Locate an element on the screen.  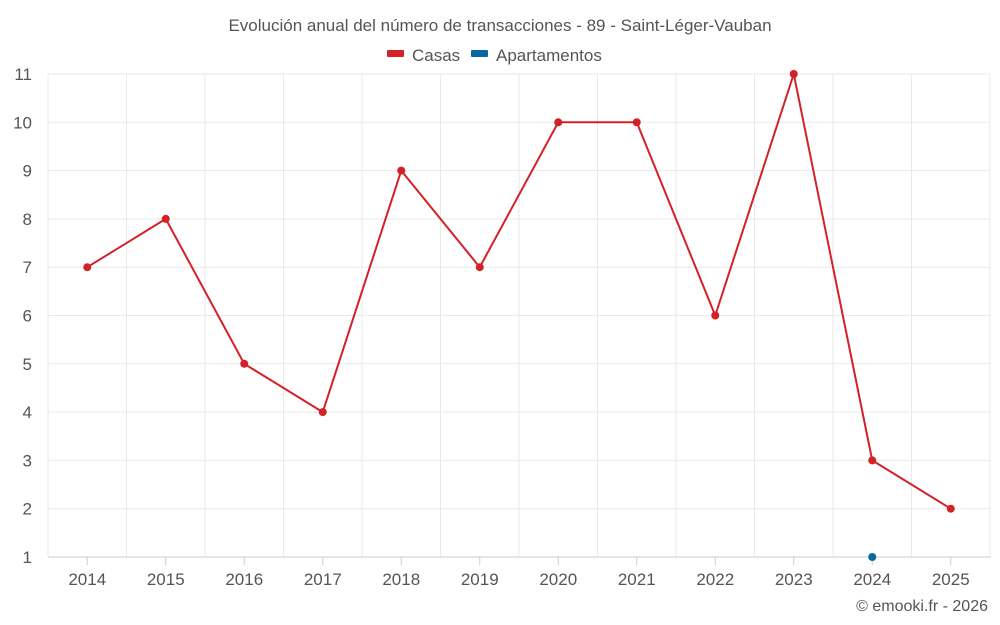
y-tick-label: 4 is located at coordinates (27, 412).